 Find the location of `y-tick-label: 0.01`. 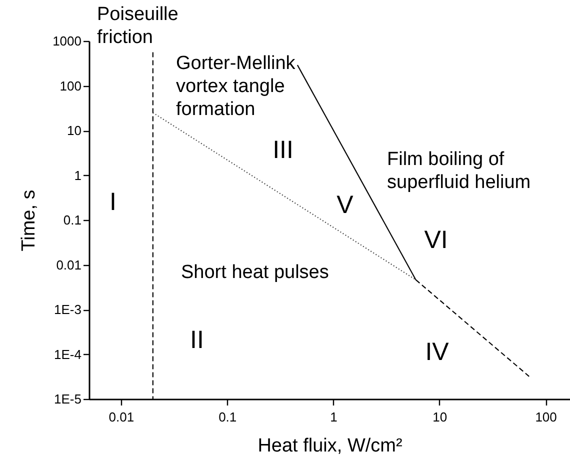

y-tick-label: 0.01 is located at coordinates (69, 264).